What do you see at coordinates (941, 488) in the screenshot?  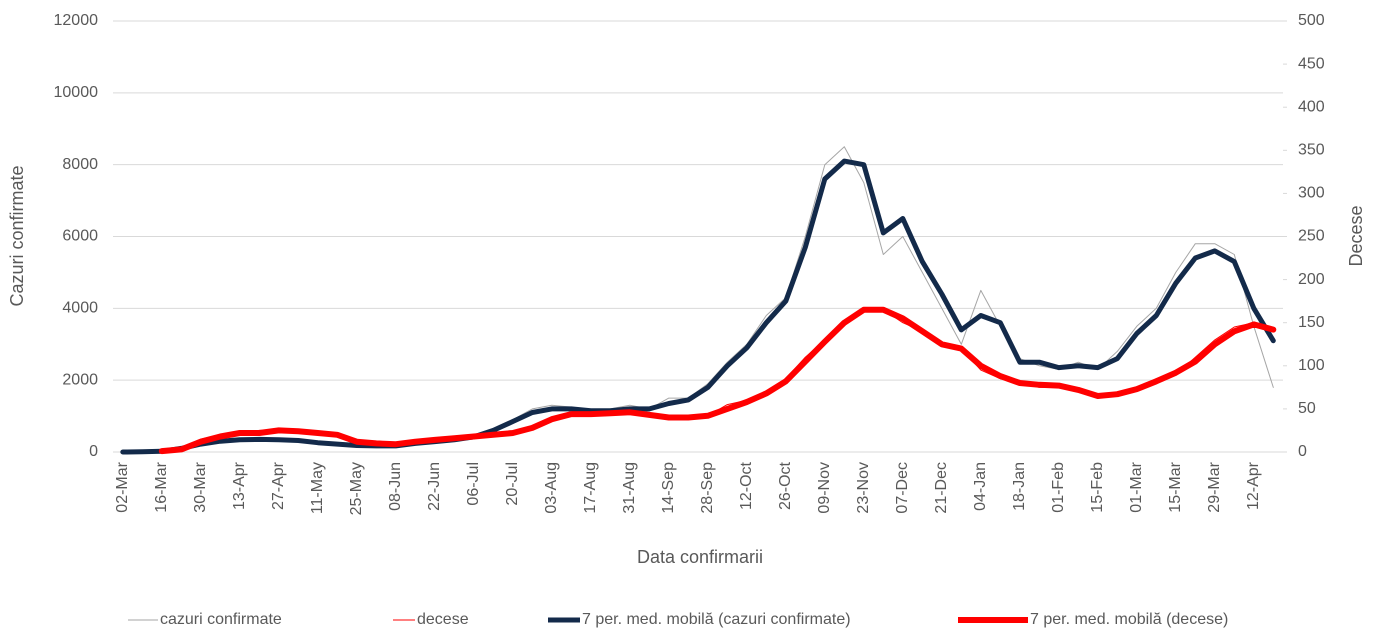 I see `x-tick-label: 21-Dec` at bounding box center [941, 488].